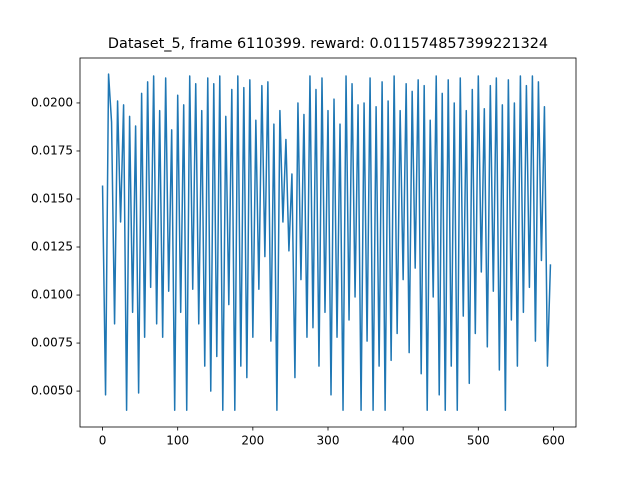 The image size is (640, 480). What do you see at coordinates (177, 441) in the screenshot?
I see `x-tick-label: 100` at bounding box center [177, 441].